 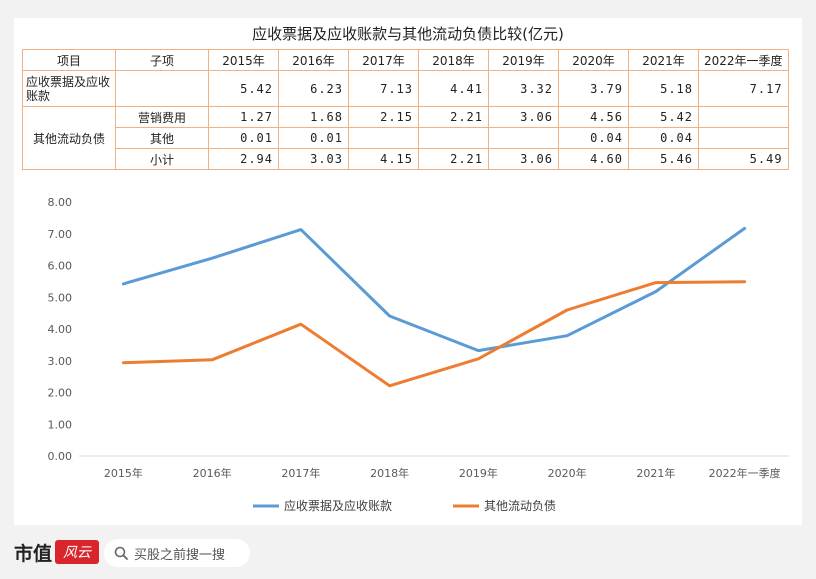 What do you see at coordinates (180, 555) in the screenshot?
I see `search-placeholder: 买股之前搜一搜` at bounding box center [180, 555].